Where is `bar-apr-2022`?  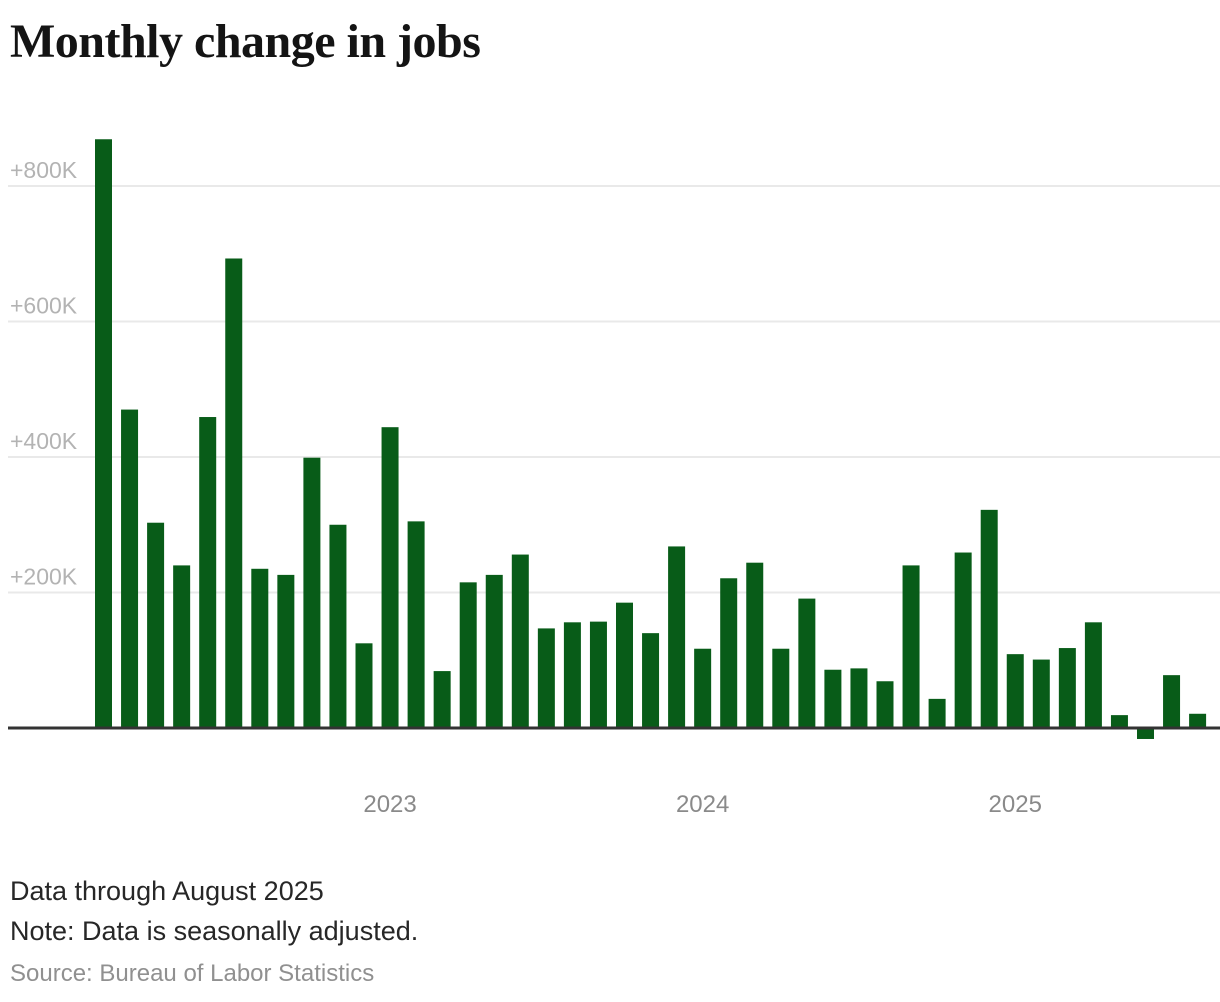 bar-apr-2022 is located at coordinates (156, 625).